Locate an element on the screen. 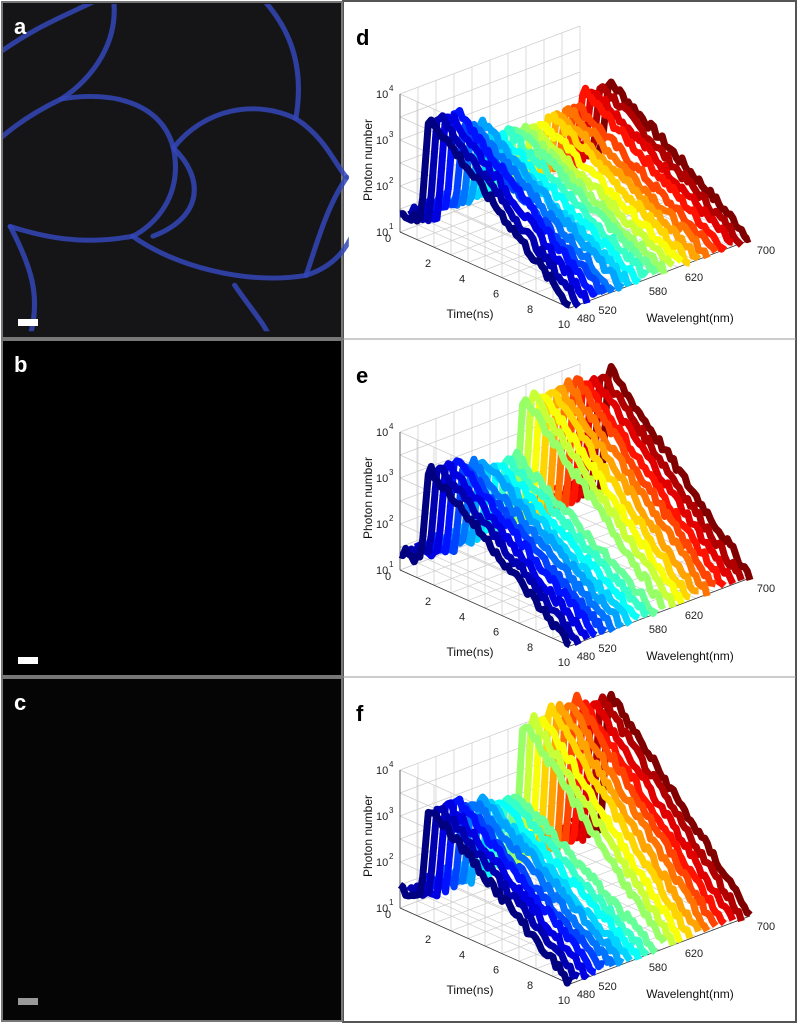  z-tick-label: 480 is located at coordinates (586, 319).